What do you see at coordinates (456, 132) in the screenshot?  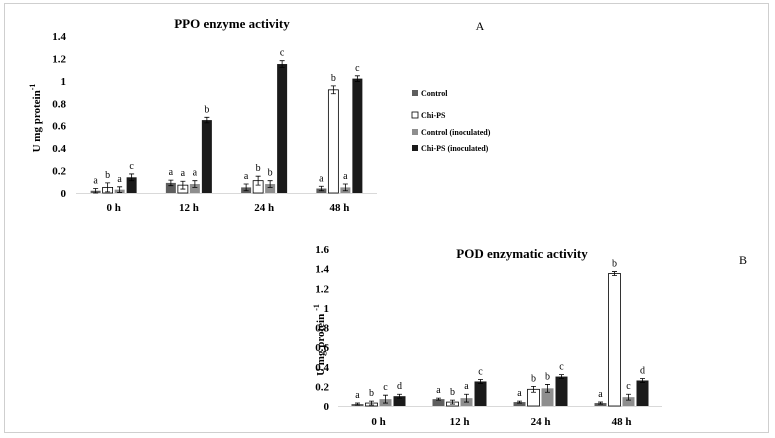 I see `legend-label-control-inoculated: Control (inoculated)` at bounding box center [456, 132].